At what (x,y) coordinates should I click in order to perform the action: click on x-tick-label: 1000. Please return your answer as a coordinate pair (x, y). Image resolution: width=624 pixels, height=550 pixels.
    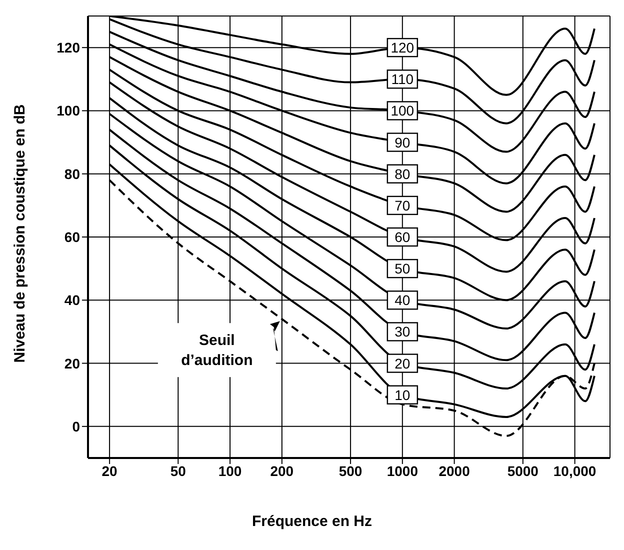
    Looking at the image, I should click on (402, 470).